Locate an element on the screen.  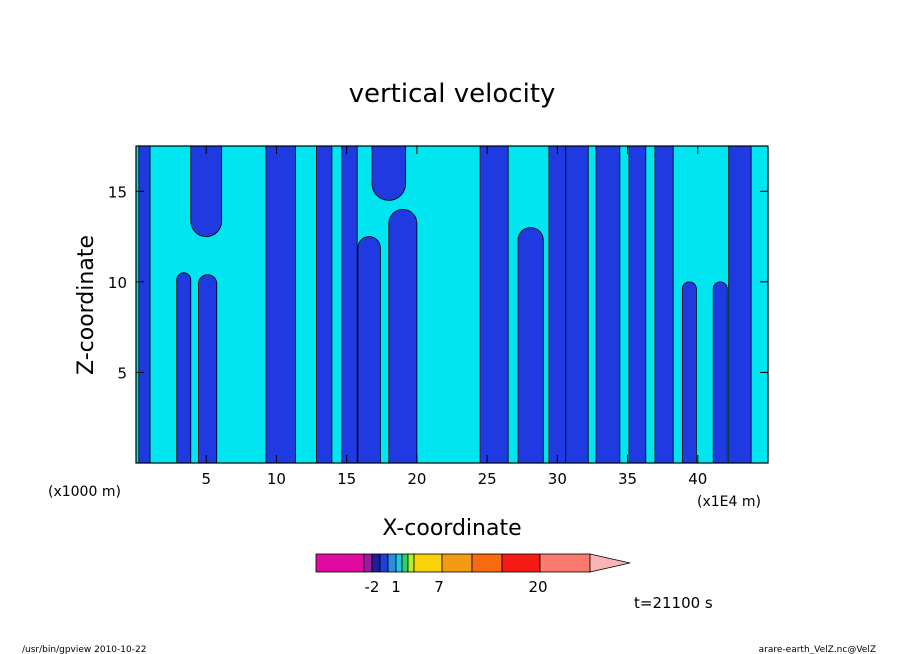
colorbar-label: 7 is located at coordinates (439, 587).